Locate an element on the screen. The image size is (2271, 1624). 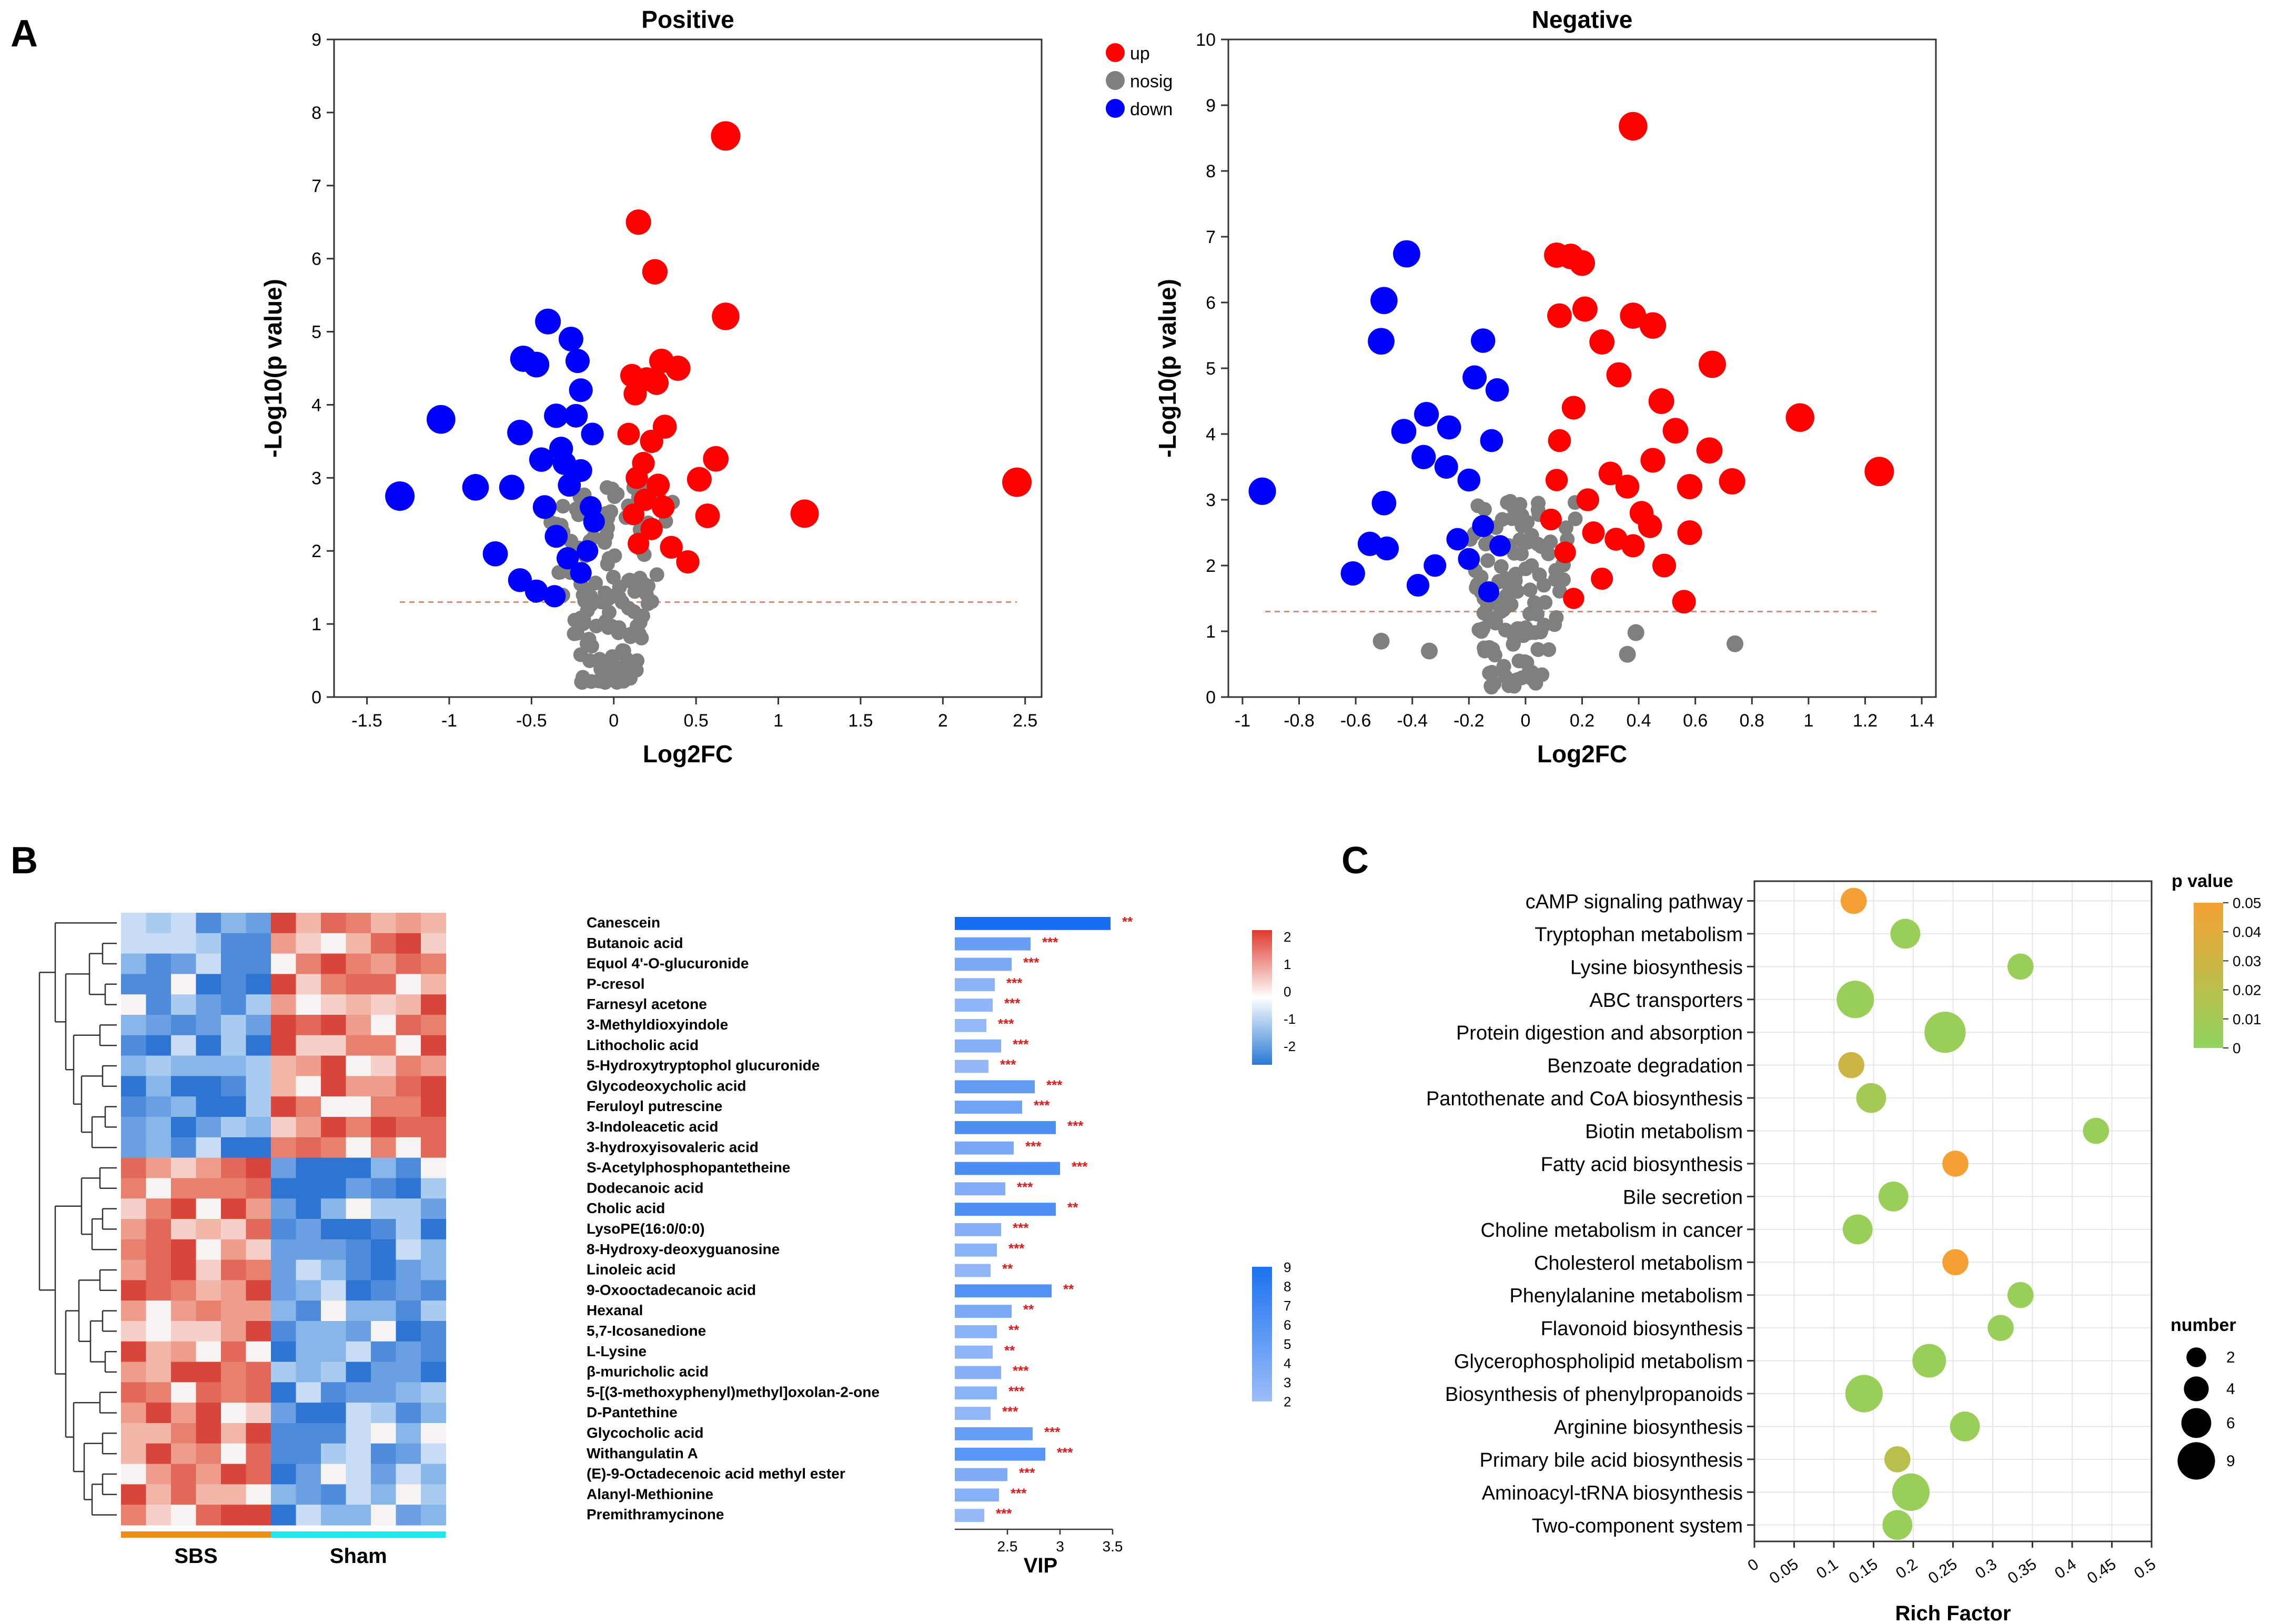
vip-colorbar-tick-label: 8 is located at coordinates (1287, 1287).